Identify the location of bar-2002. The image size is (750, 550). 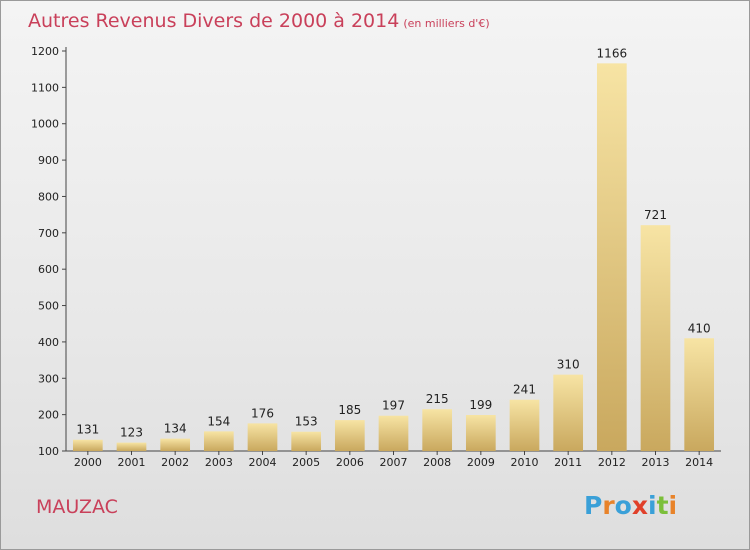
(175, 444).